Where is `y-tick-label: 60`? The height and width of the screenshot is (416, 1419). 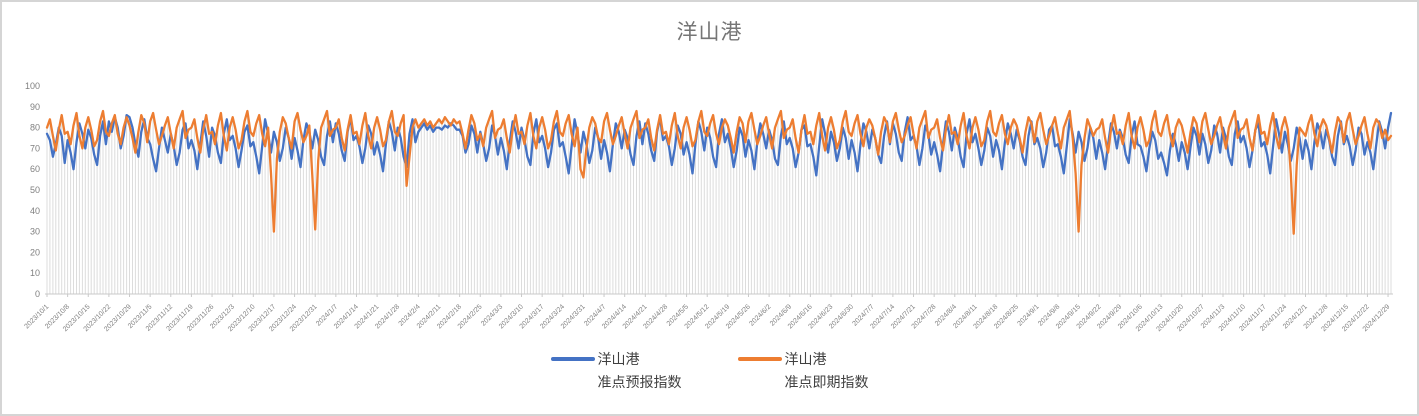 y-tick-label: 60 is located at coordinates (35, 169).